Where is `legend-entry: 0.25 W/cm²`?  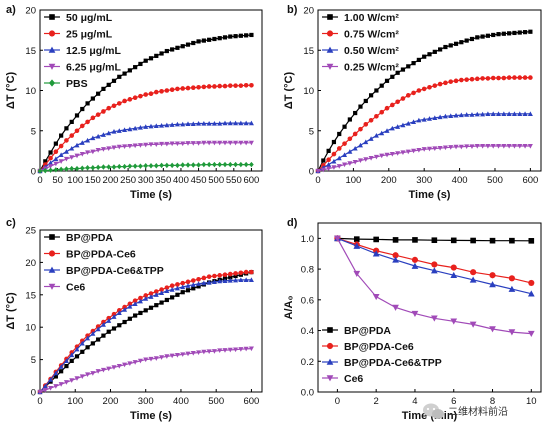
legend-entry: 0.25 W/cm² is located at coordinates (360, 68).